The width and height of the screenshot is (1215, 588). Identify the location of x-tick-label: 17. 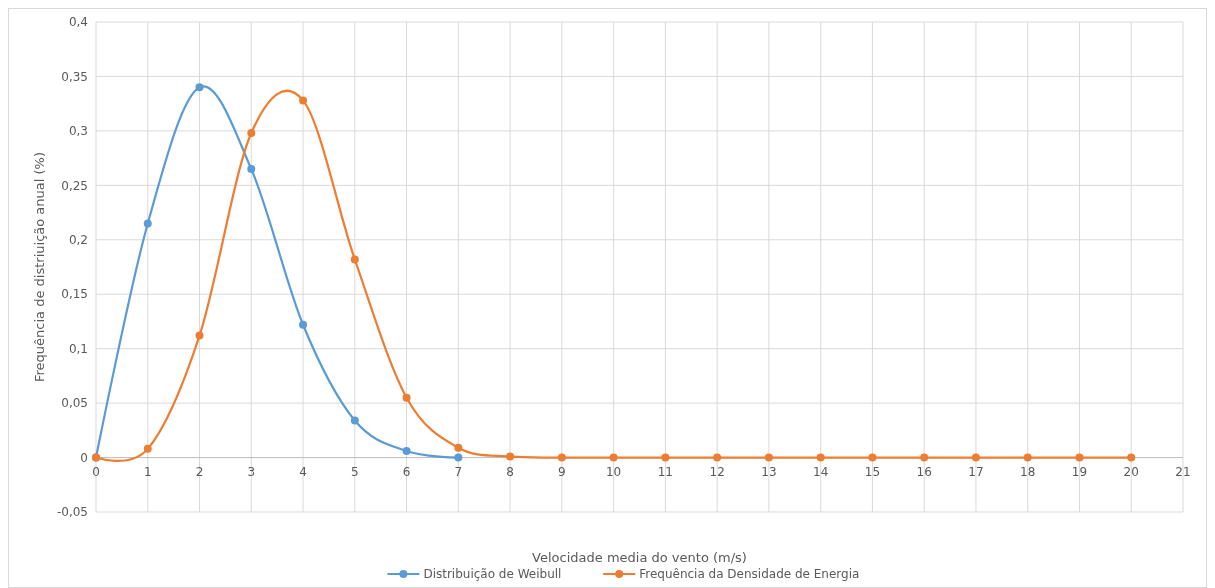
(976, 471).